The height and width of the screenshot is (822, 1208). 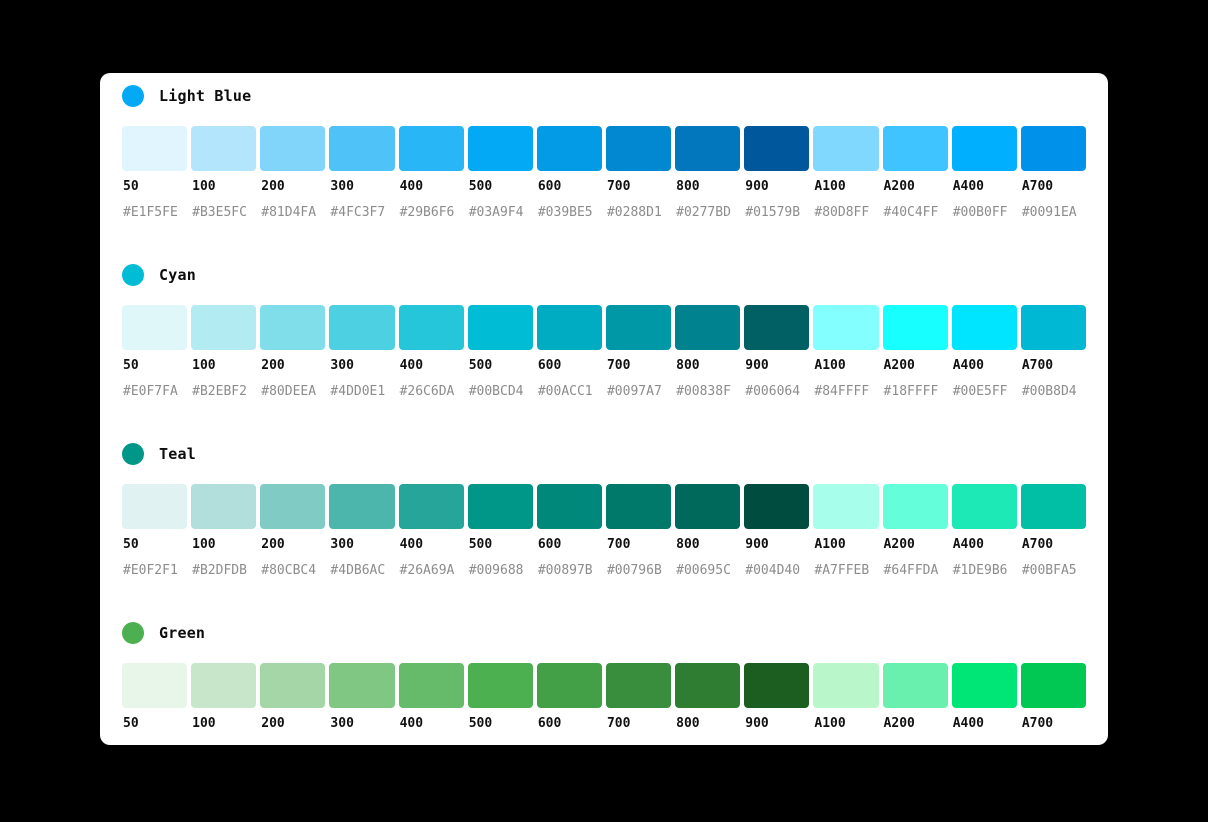 What do you see at coordinates (362, 352) in the screenshot?
I see `swatch-cell: 300 #4DD0E1` at bounding box center [362, 352].